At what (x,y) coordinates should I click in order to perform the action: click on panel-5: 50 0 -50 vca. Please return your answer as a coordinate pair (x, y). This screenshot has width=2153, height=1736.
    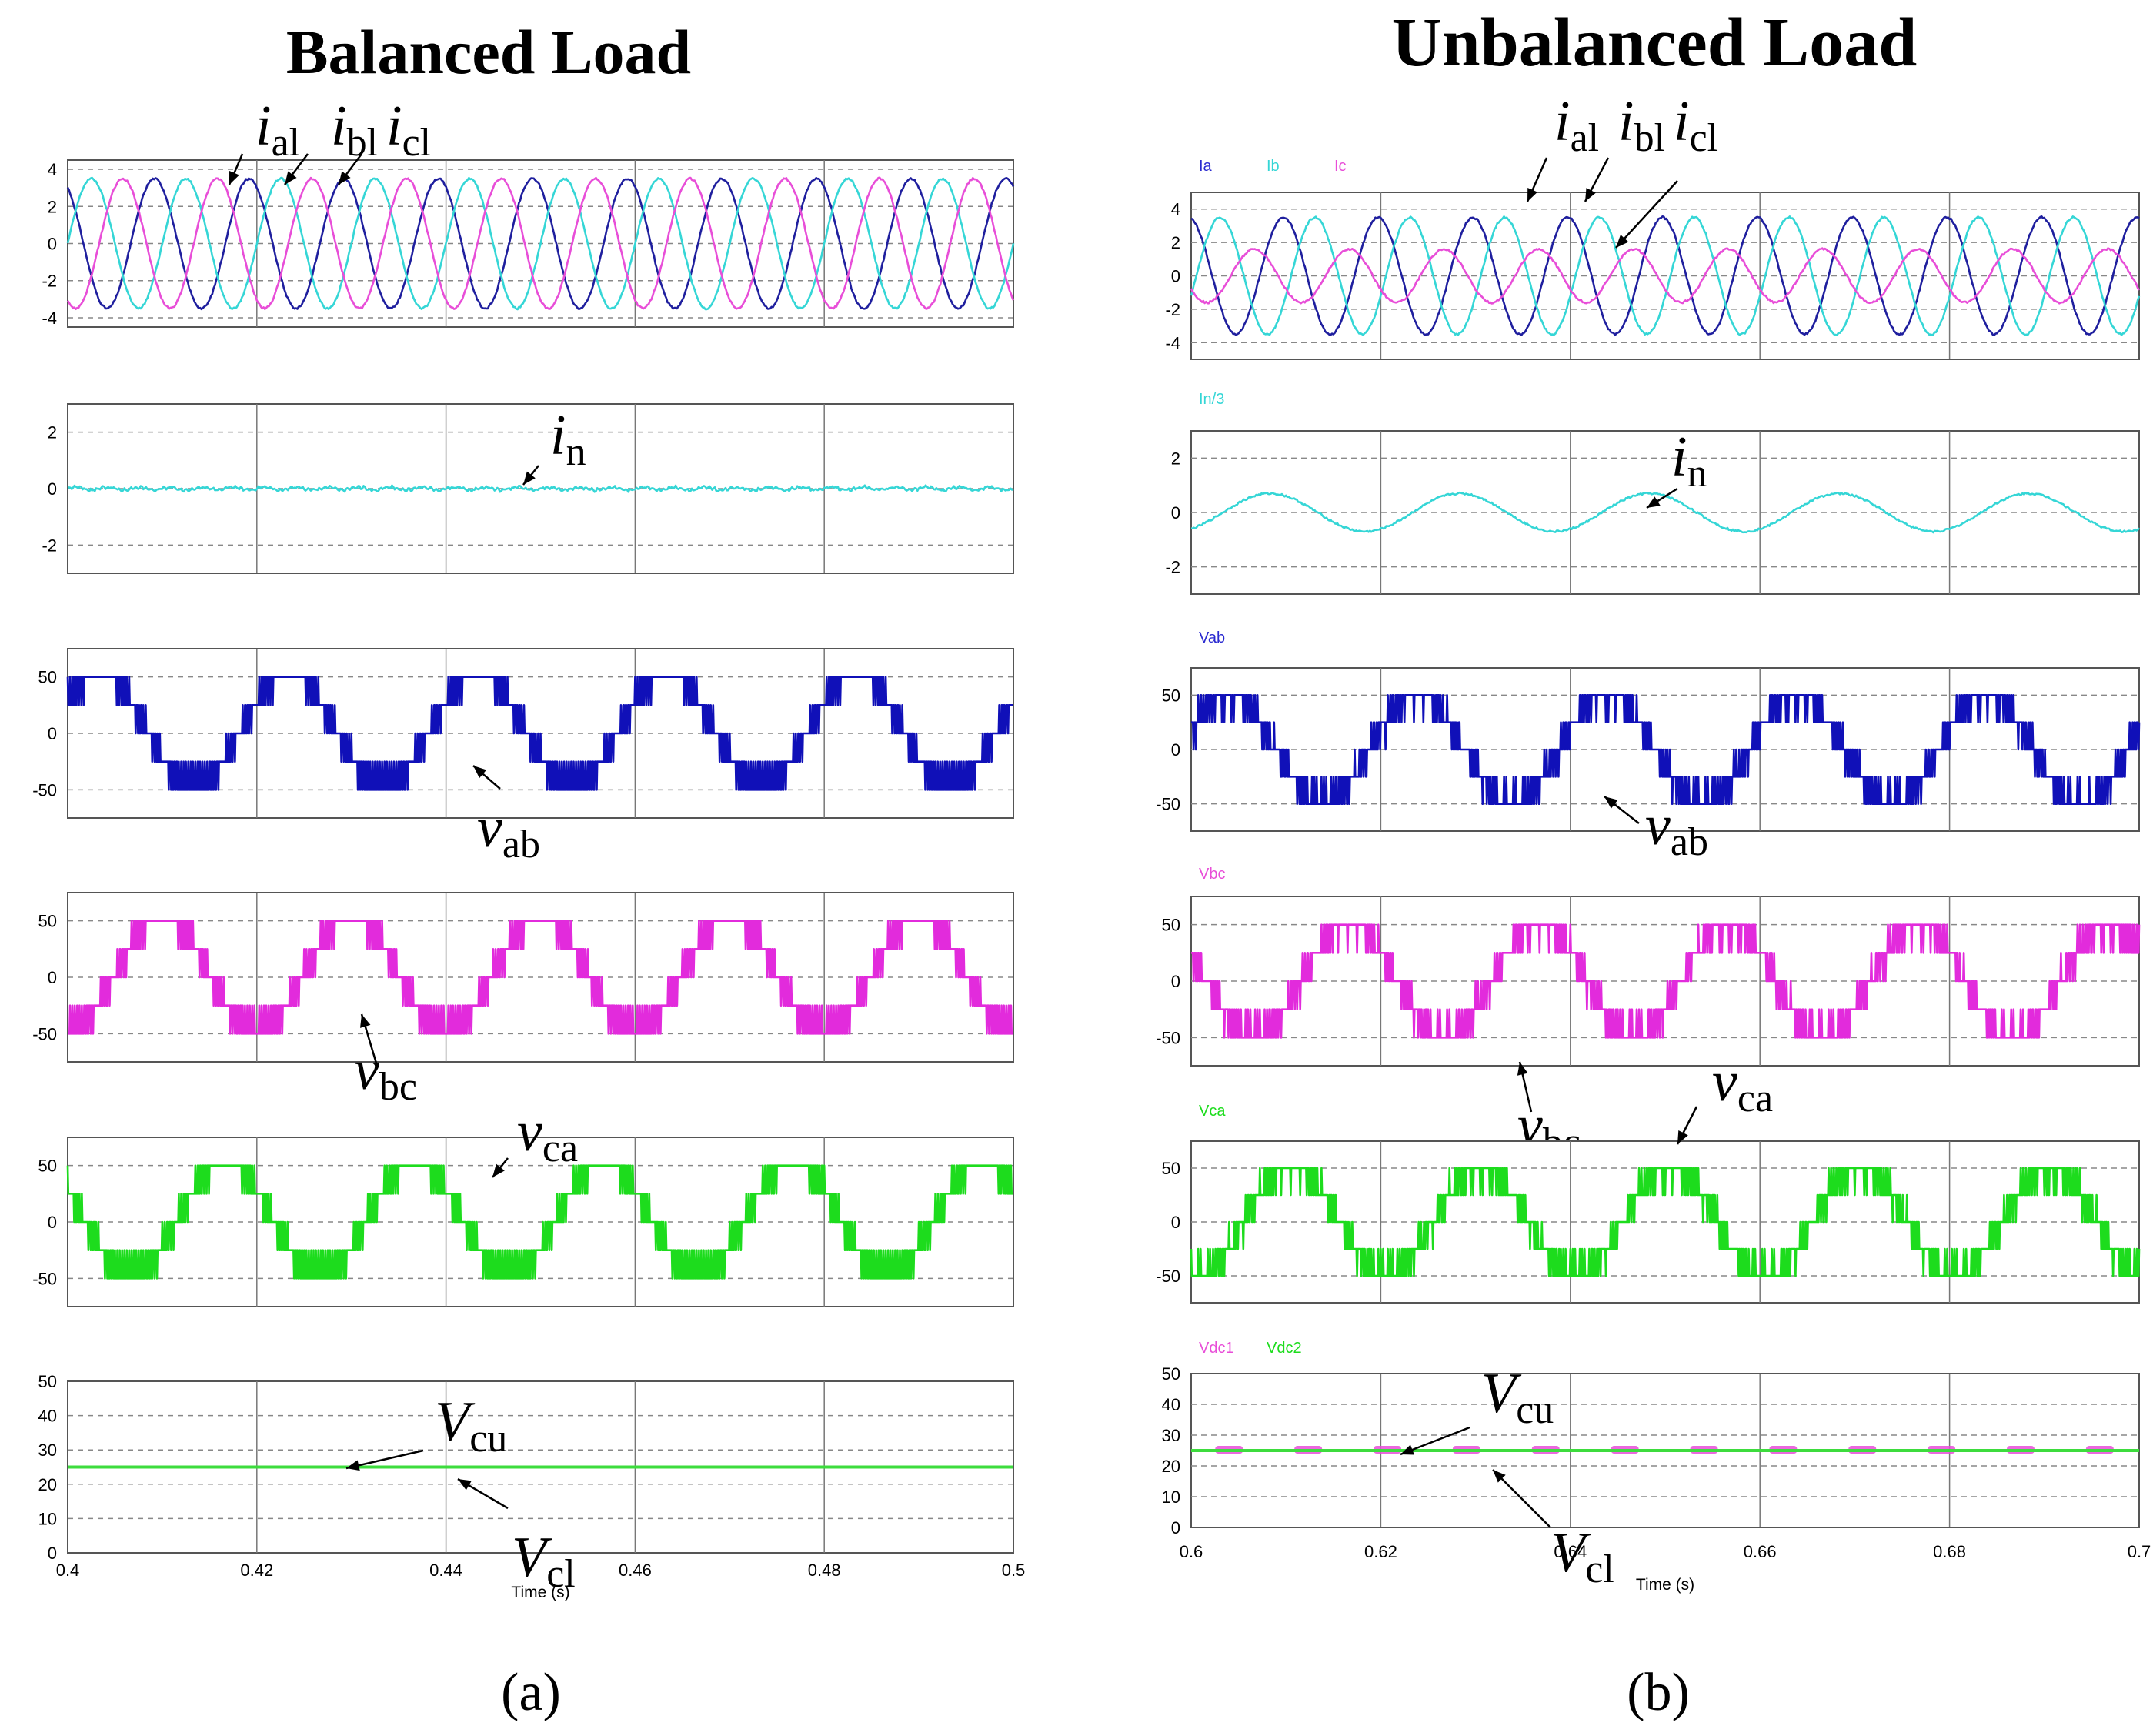
    Looking at the image, I should click on (523, 1203).